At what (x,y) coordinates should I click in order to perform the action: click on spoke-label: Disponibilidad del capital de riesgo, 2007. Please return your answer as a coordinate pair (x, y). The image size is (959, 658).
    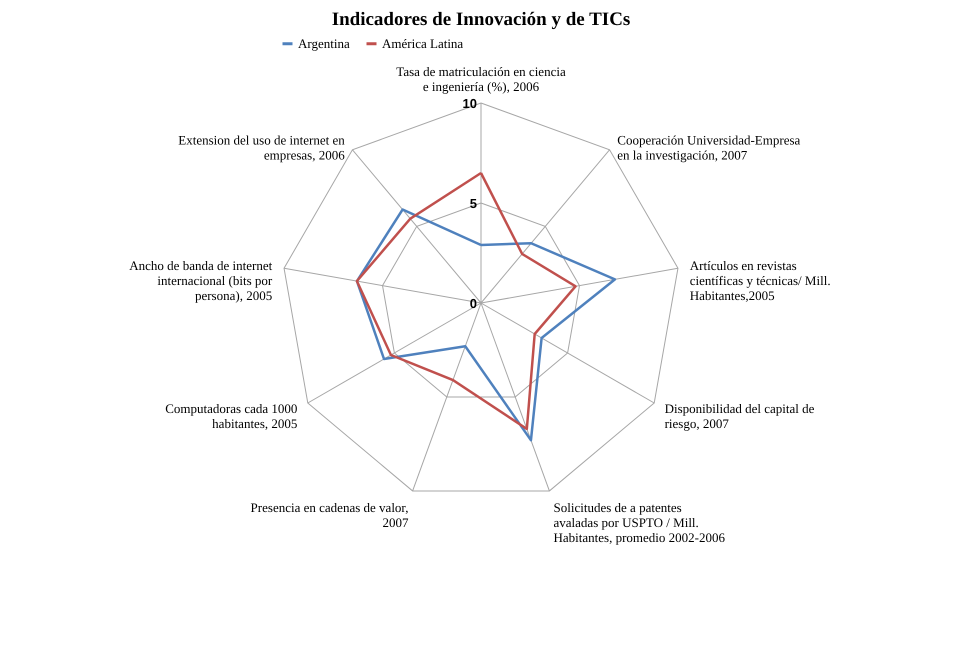
    Looking at the image, I should click on (739, 416).